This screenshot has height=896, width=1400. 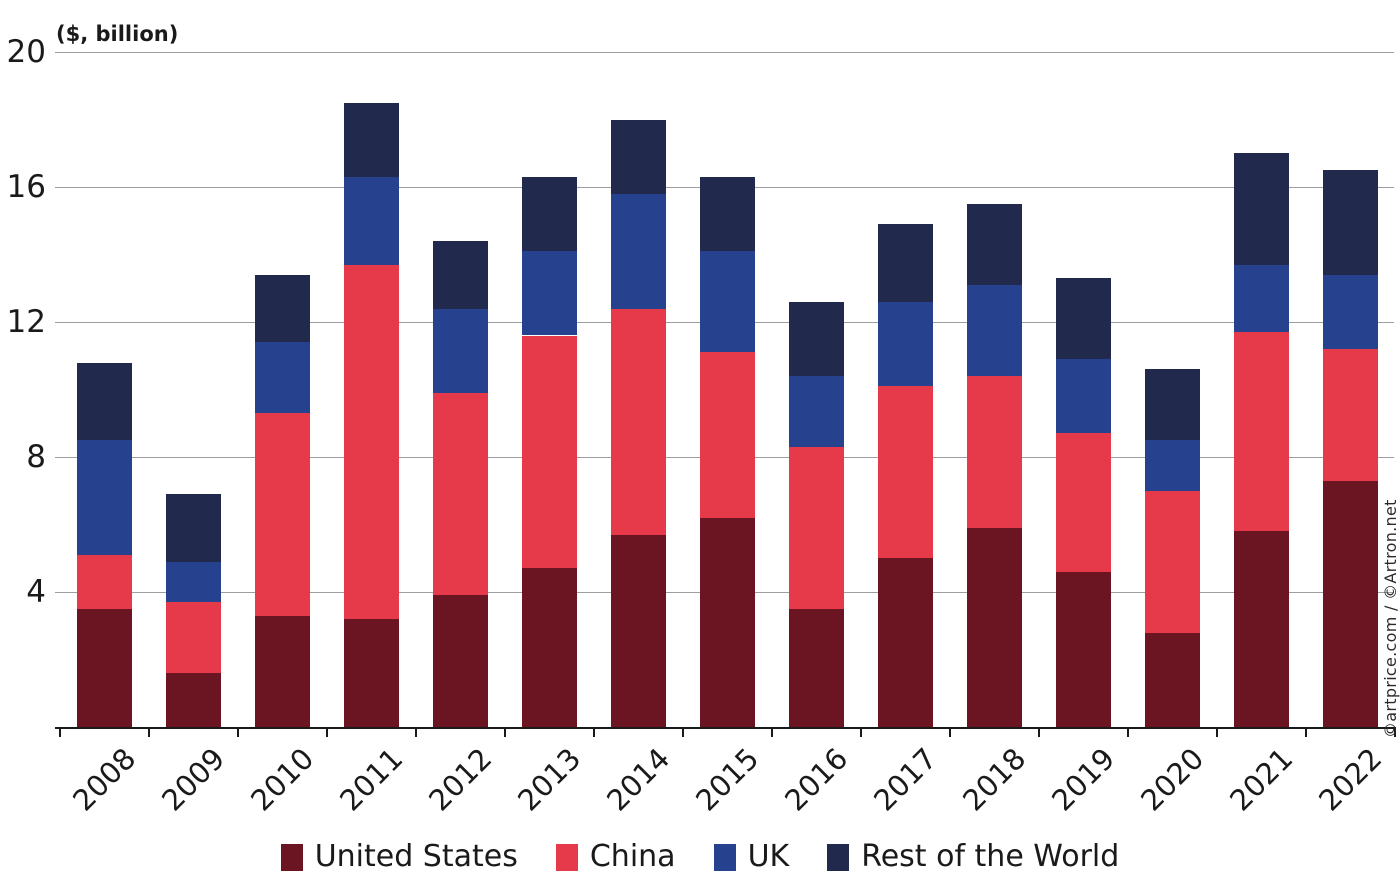 What do you see at coordinates (104, 667) in the screenshot?
I see `bar-segment-united-states-2008` at bounding box center [104, 667].